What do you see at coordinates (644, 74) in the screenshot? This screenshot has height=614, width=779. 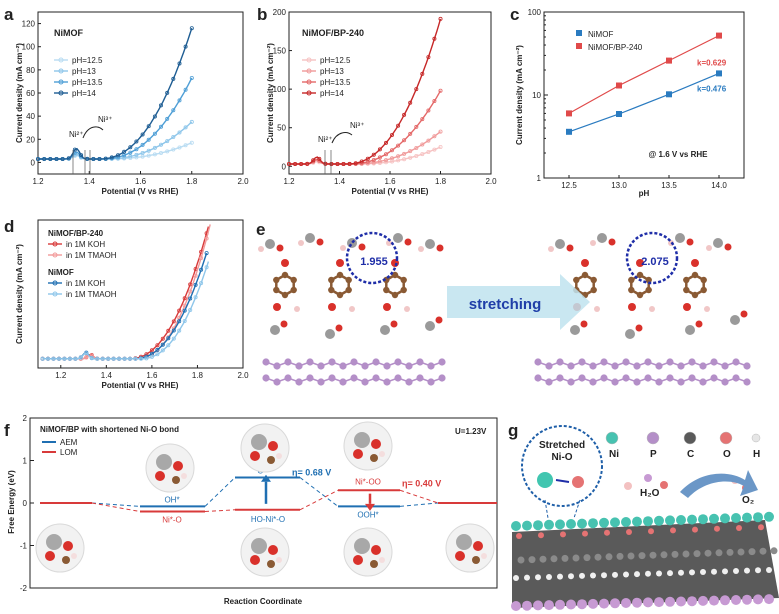 I see `fit-line` at bounding box center [644, 74].